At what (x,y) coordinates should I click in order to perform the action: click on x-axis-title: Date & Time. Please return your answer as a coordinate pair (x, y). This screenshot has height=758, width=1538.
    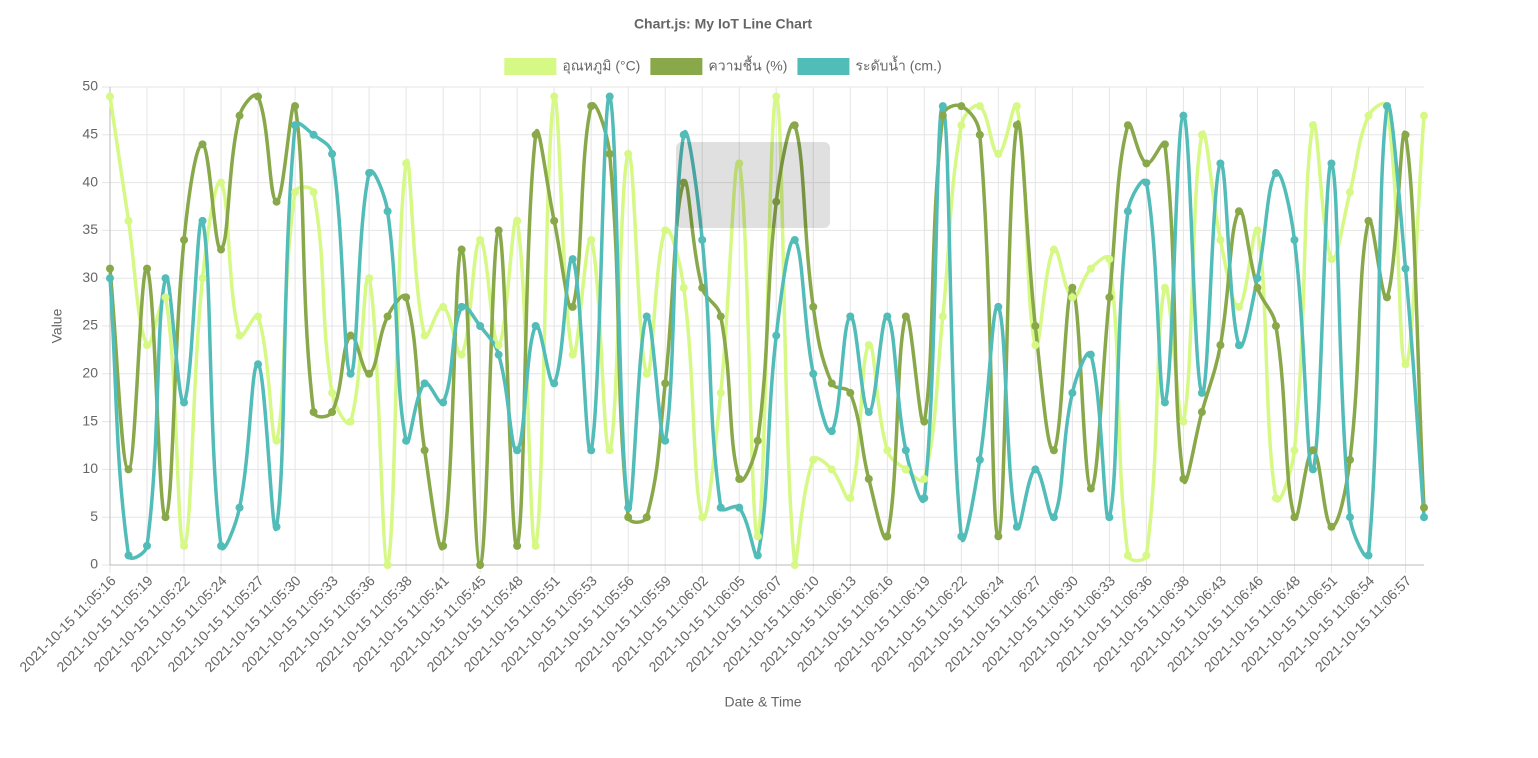
    Looking at the image, I should click on (762, 702).